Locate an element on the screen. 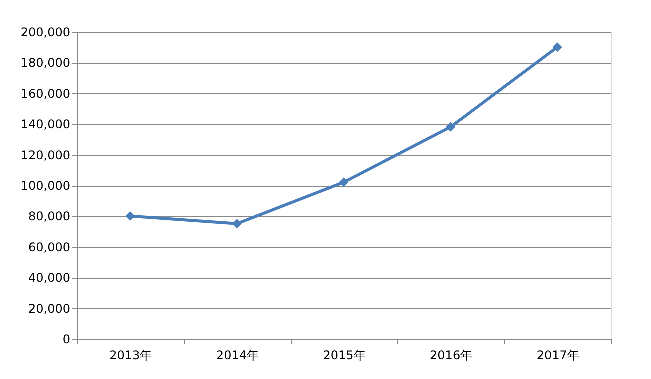 The width and height of the screenshot is (651, 379). y-tick-label: 20,000 is located at coordinates (49, 309).